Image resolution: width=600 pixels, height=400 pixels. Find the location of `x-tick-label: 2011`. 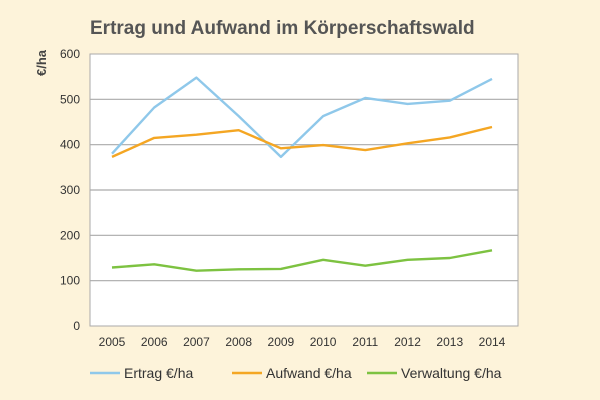

x-tick-label: 2011 is located at coordinates (365, 342).